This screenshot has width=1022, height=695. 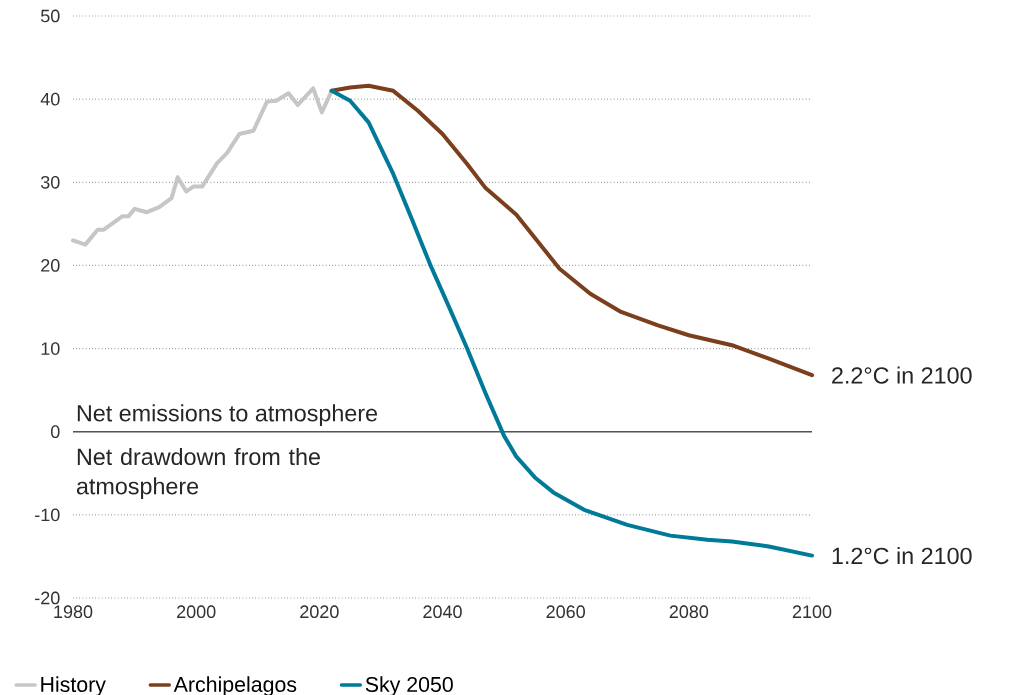 What do you see at coordinates (812, 612) in the screenshot?
I see `x-tick-label: 2100` at bounding box center [812, 612].